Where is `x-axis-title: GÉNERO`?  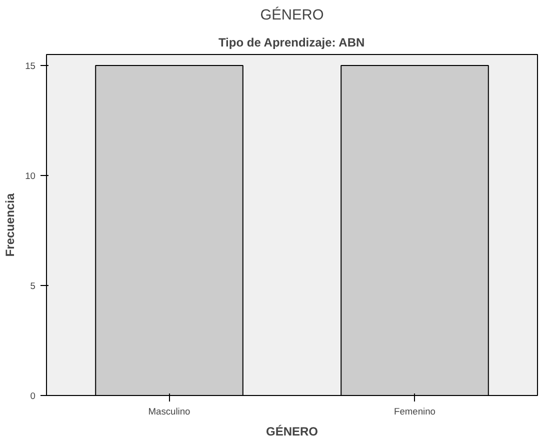 x-axis-title: GÉNERO is located at coordinates (292, 431).